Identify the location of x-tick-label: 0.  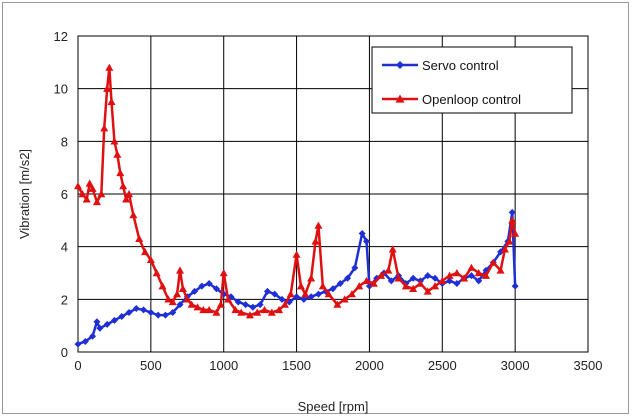
(77, 365).